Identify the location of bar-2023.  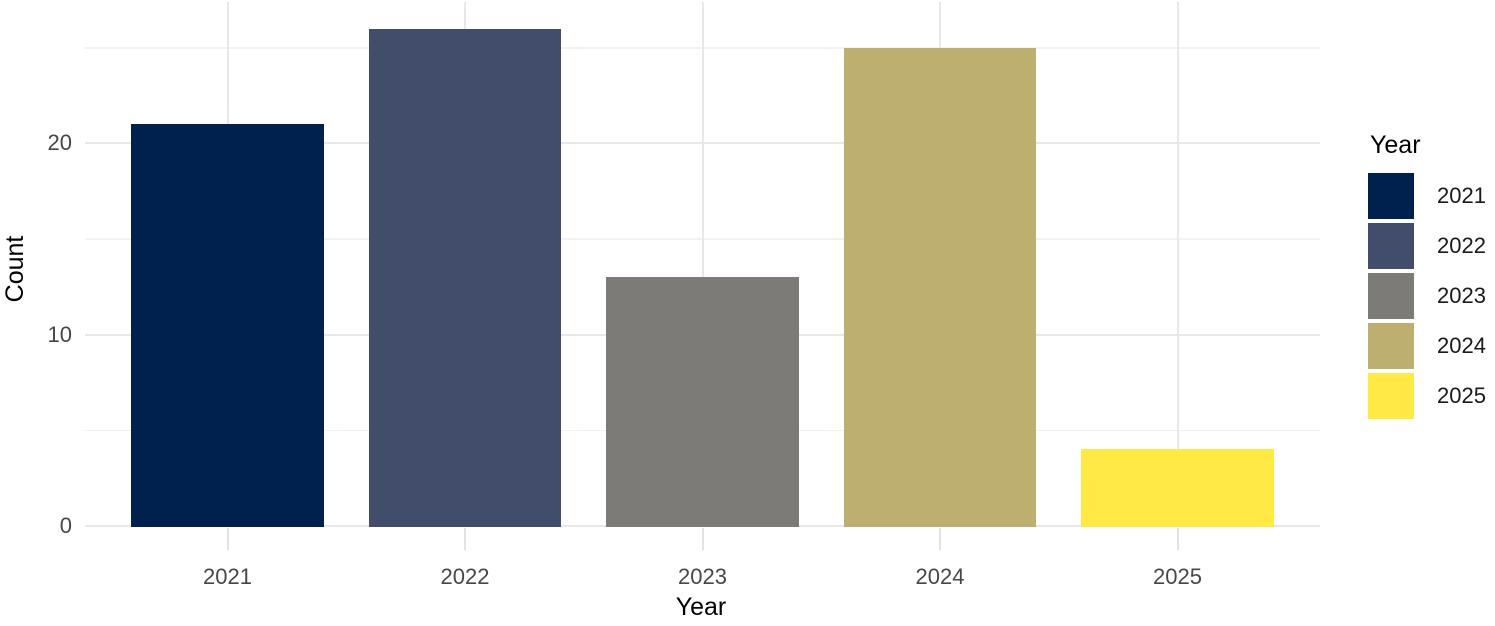
(702, 402).